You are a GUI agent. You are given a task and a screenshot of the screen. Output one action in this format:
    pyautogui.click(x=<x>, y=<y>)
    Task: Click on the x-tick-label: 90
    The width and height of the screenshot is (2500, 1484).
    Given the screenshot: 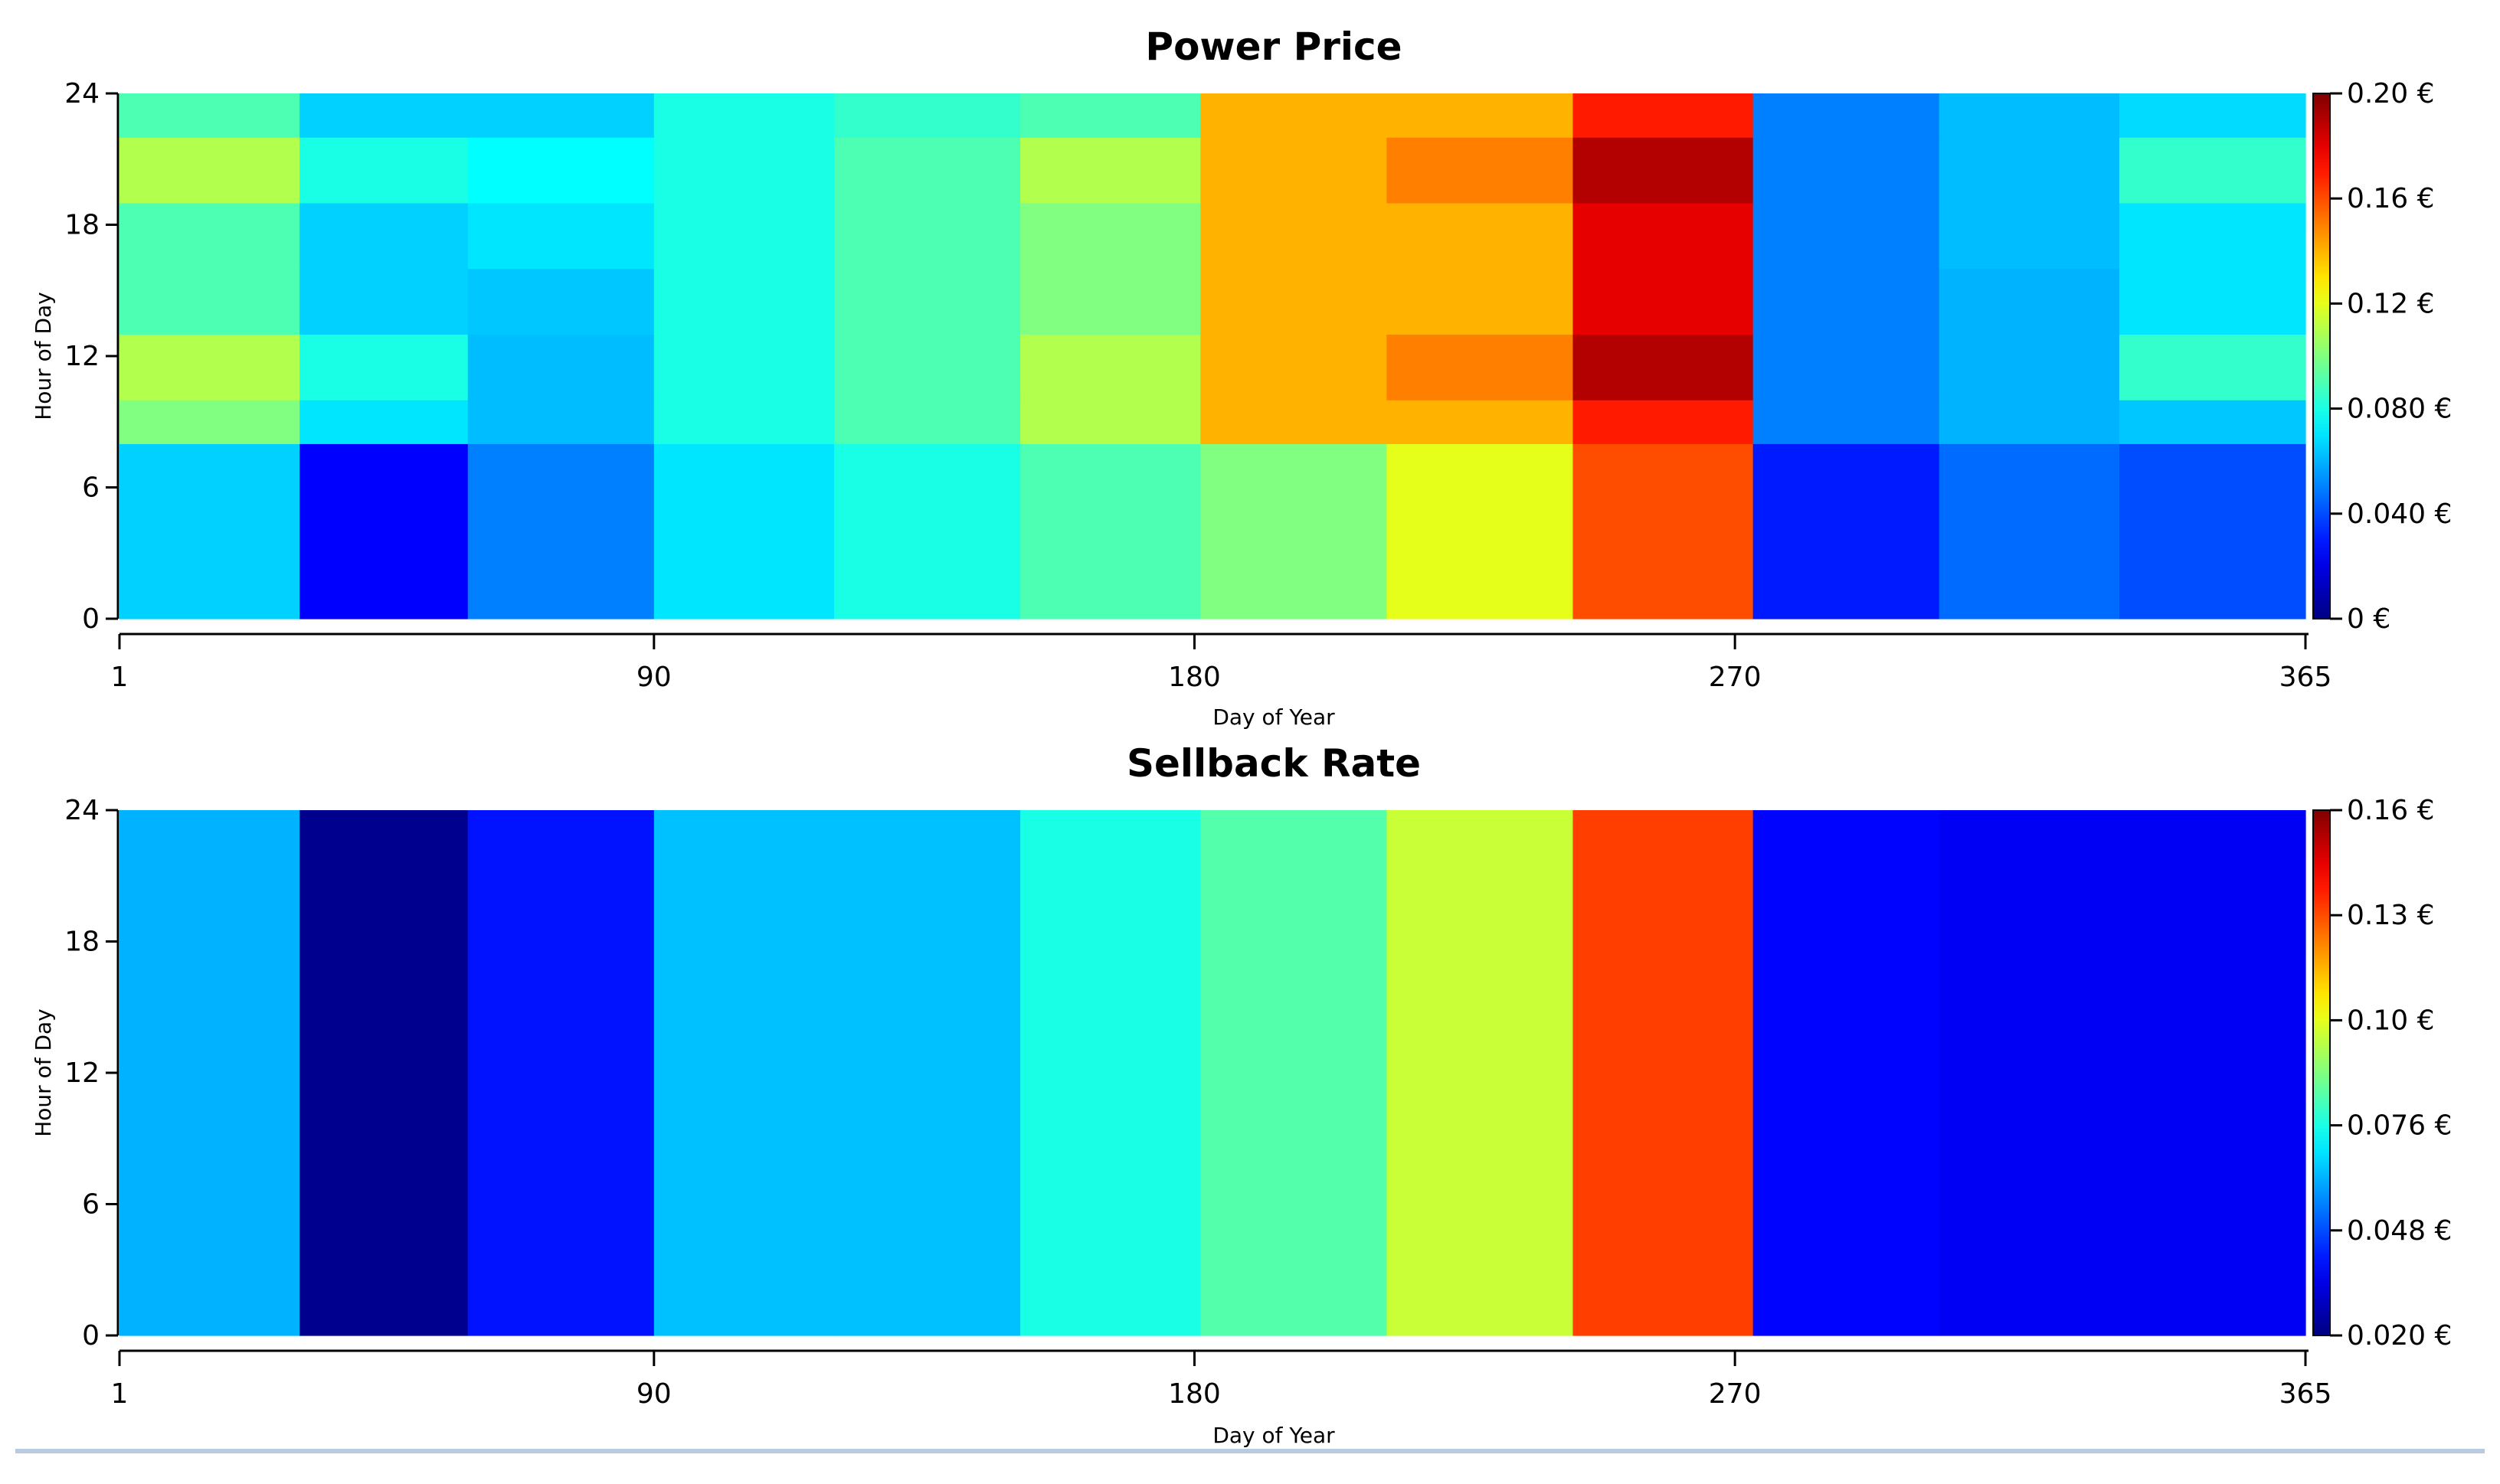 What is the action you would take?
    pyautogui.click(x=654, y=1394)
    